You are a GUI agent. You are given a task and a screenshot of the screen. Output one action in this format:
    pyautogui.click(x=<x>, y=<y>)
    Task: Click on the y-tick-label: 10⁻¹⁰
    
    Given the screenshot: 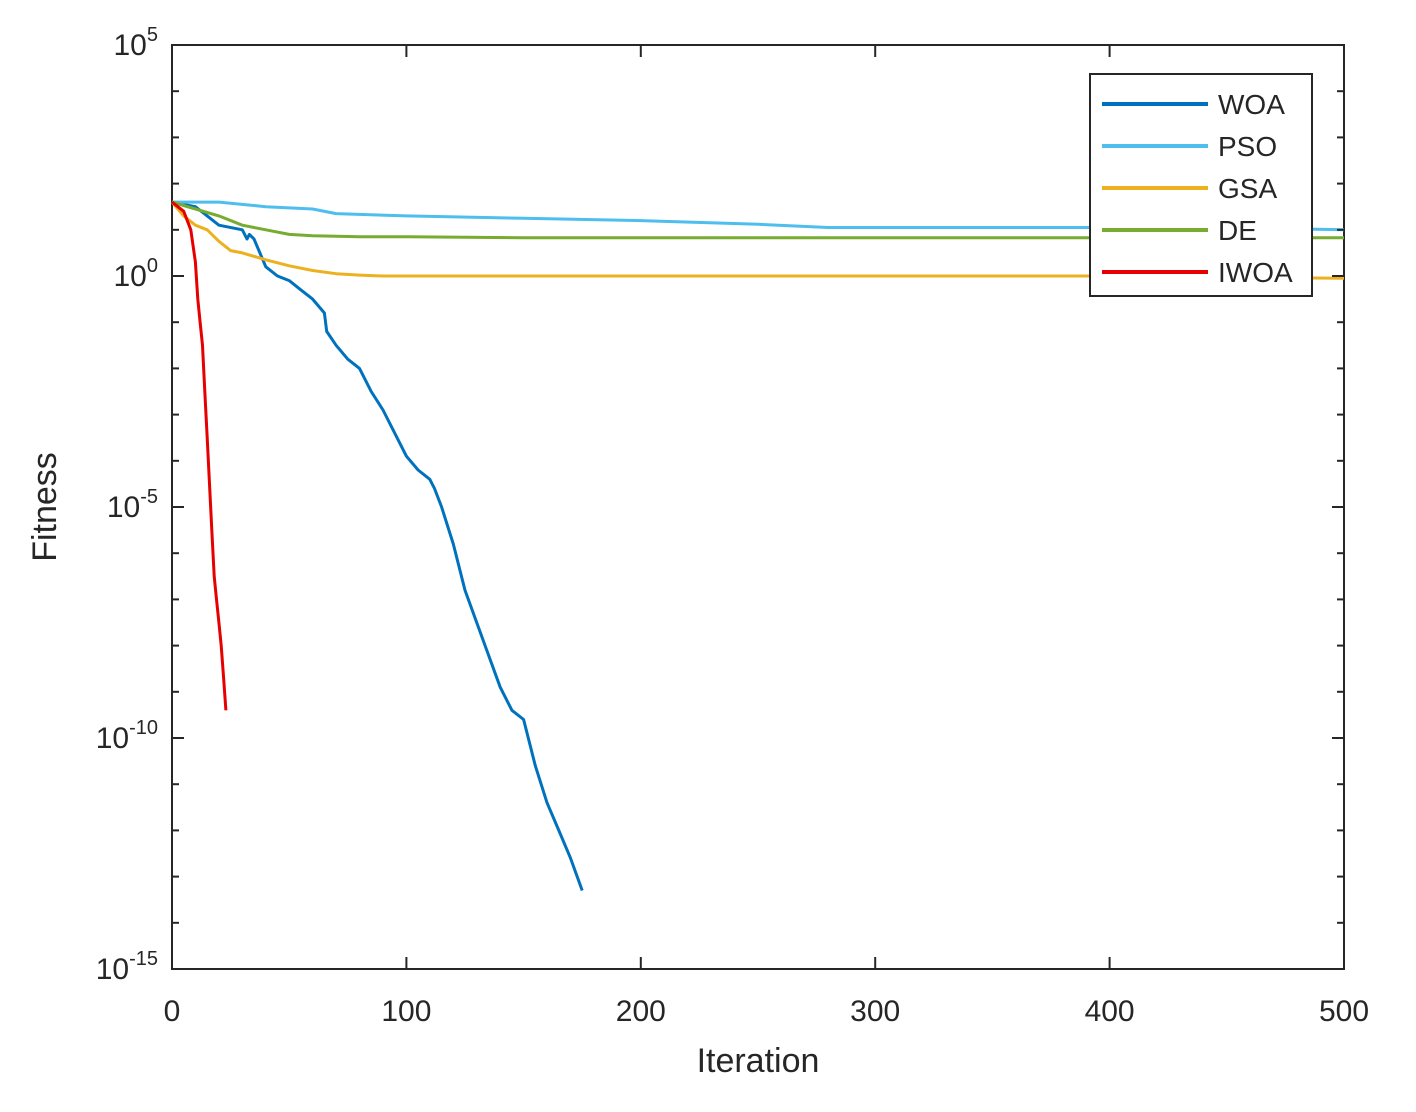 What is the action you would take?
    pyautogui.click(x=127, y=736)
    